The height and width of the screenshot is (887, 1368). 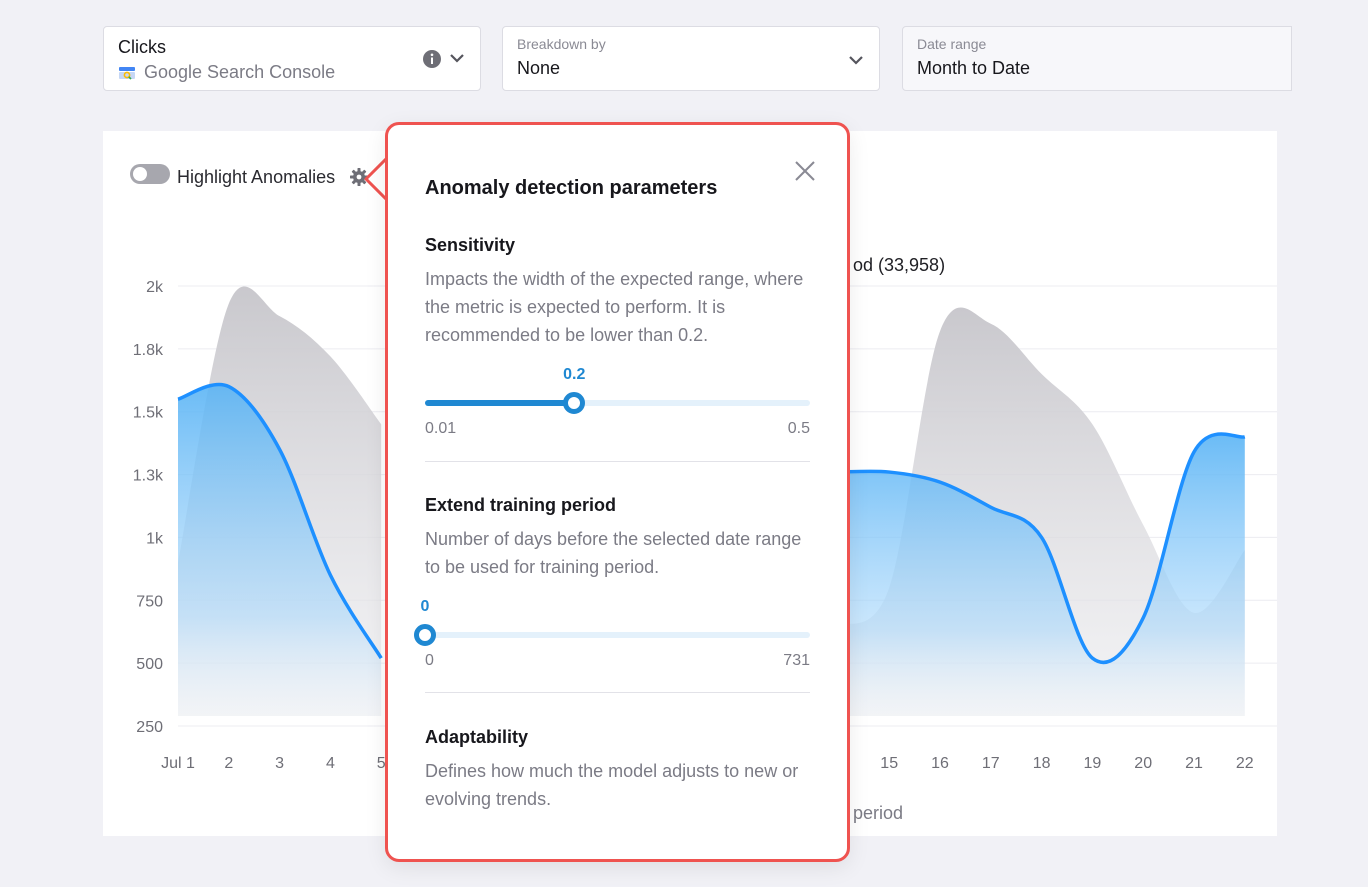 What do you see at coordinates (381, 763) in the screenshot?
I see `x-tick-label: 5` at bounding box center [381, 763].